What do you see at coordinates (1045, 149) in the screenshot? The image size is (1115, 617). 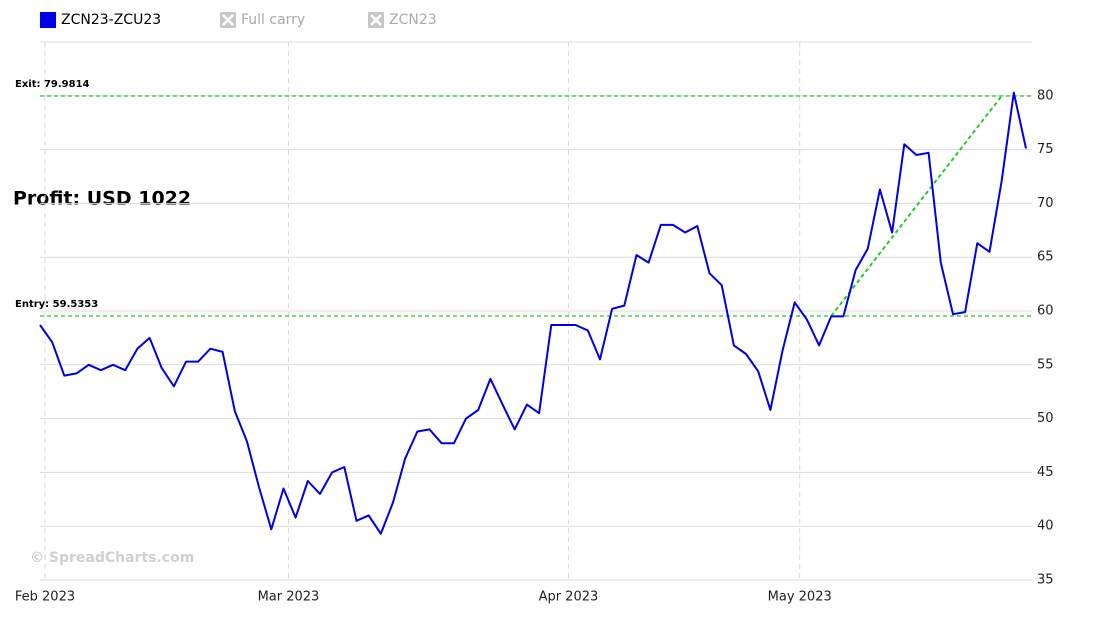 I see `y-tick-label: 75` at bounding box center [1045, 149].